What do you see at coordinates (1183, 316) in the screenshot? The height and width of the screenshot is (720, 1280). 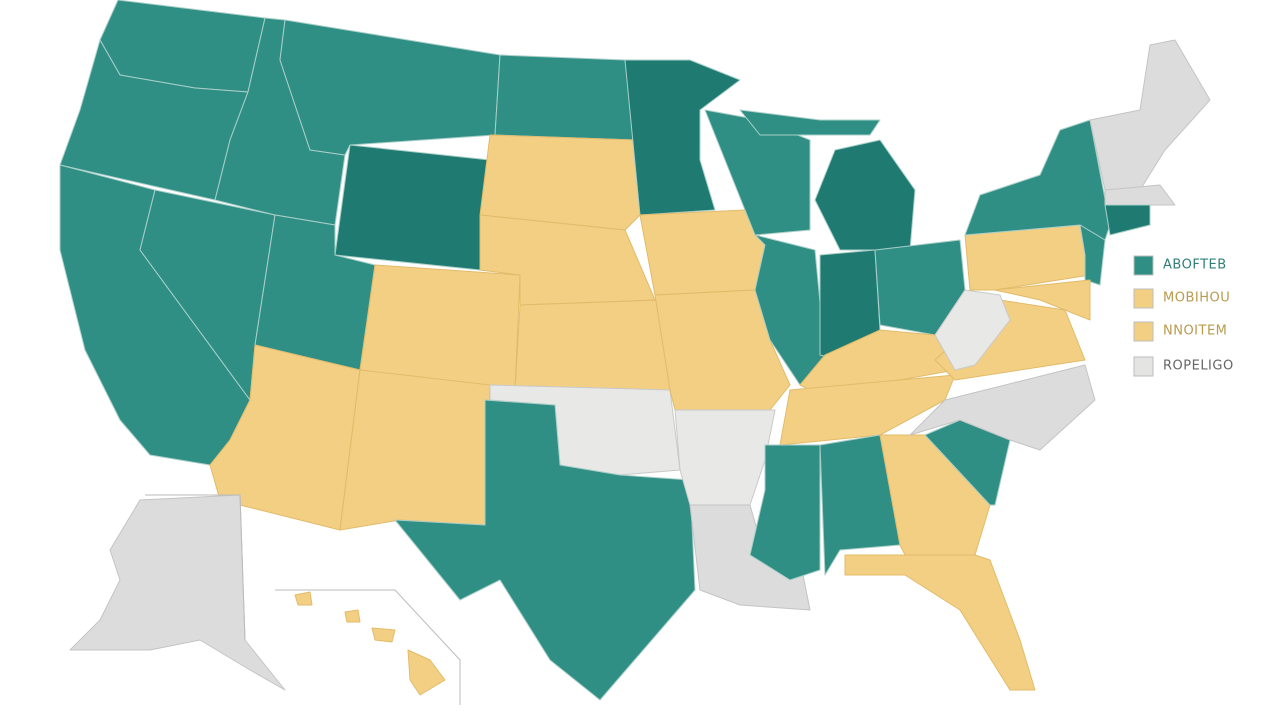 I see `legend: ABOFTEB MOBIHOU NNOITEM ROPELIGO` at bounding box center [1183, 316].